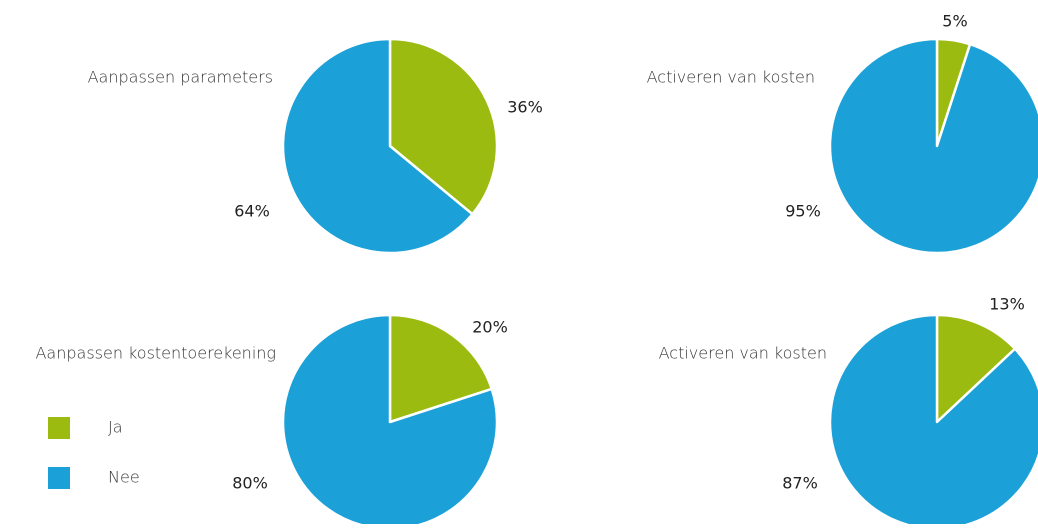 The image size is (1038, 528). What do you see at coordinates (803, 211) in the screenshot?
I see `data-label: 95%` at bounding box center [803, 211].